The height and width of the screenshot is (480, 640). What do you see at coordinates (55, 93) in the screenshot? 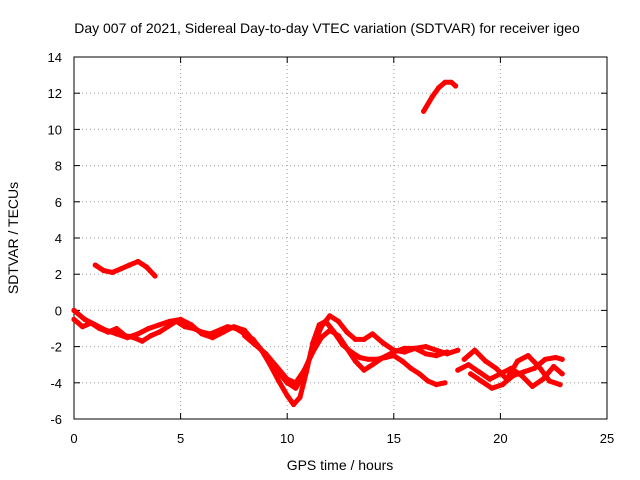
I see `y-tick-label: 12` at bounding box center [55, 93].